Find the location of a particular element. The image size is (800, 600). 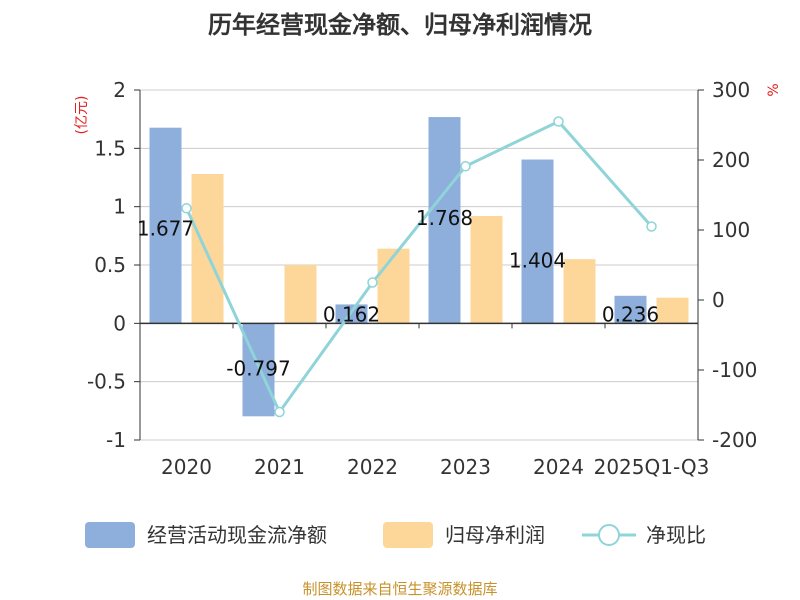

cashflow-data-label: 0.236 is located at coordinates (630, 314).